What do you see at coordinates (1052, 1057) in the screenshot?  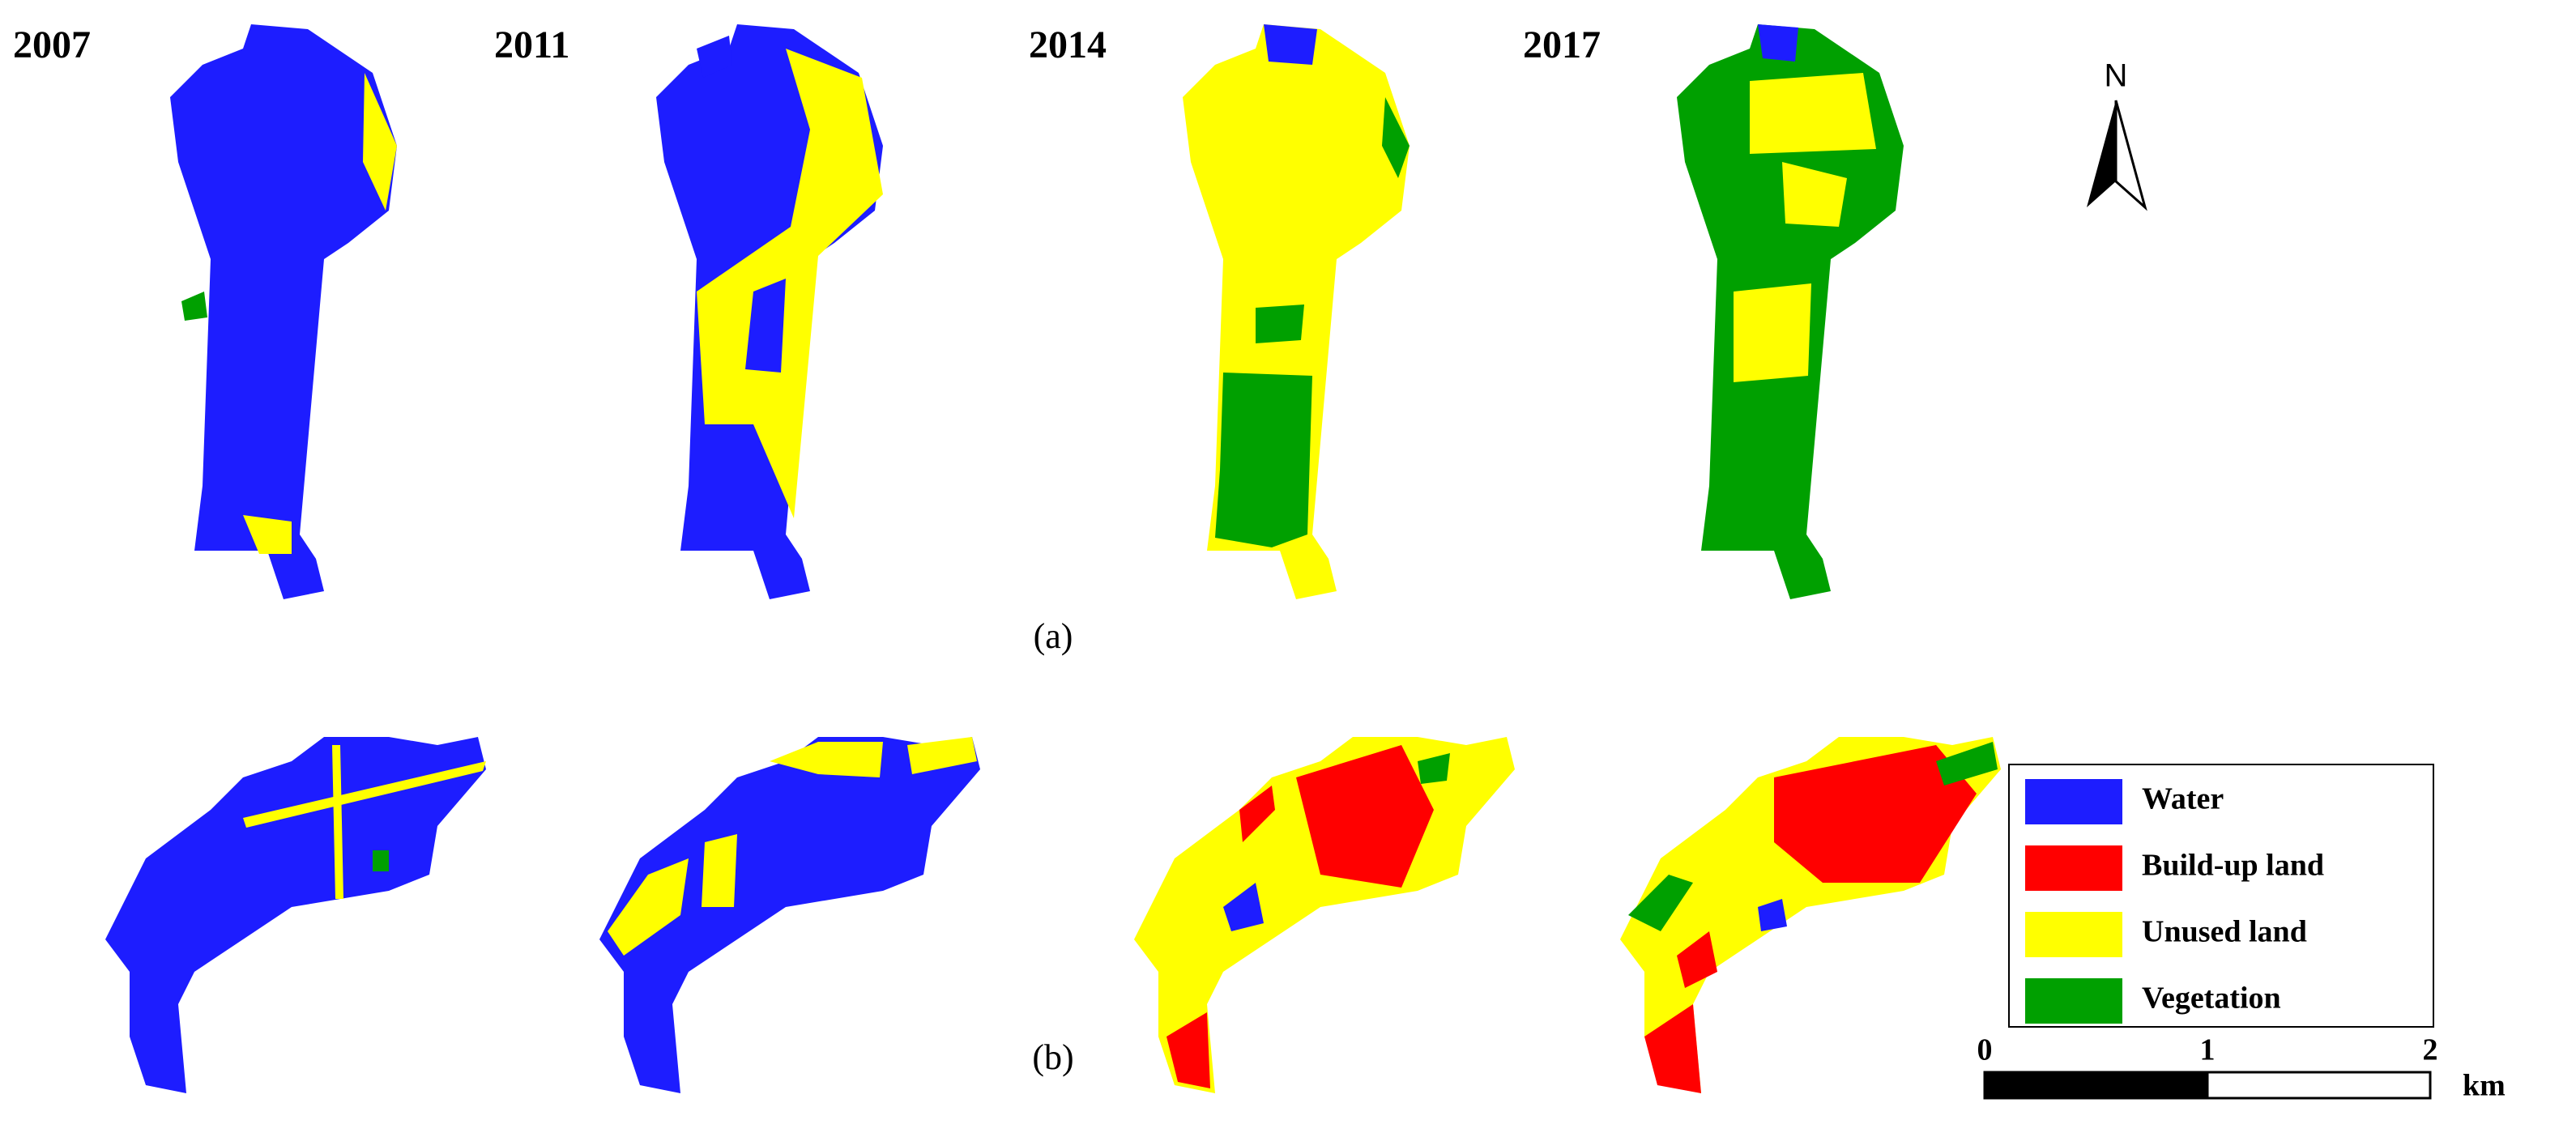 I see `panel-label: (b)` at bounding box center [1052, 1057].